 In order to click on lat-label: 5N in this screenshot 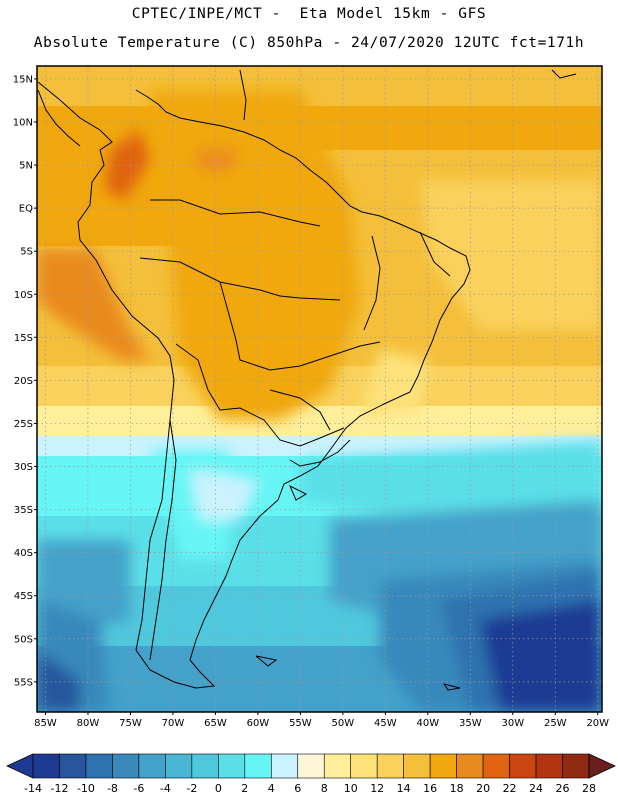, I will do `click(26, 166)`.